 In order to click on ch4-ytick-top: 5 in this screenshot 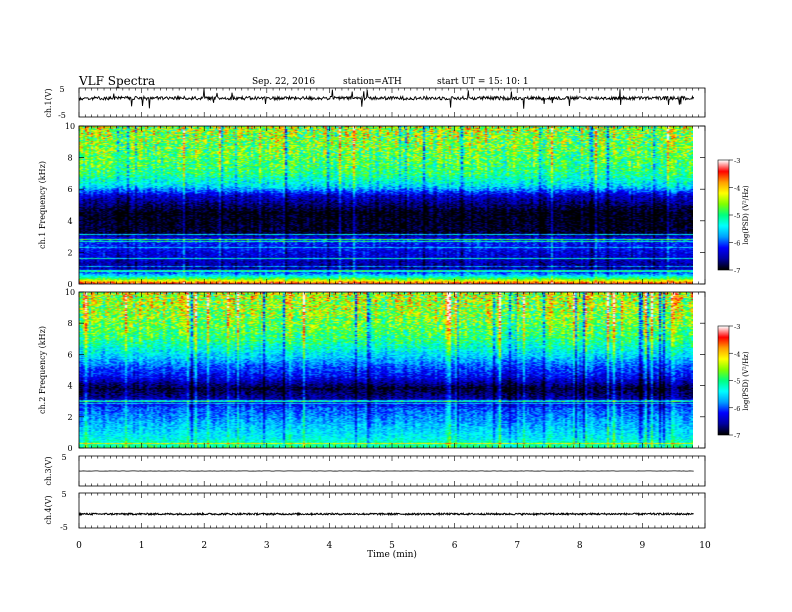, I will do `click(63, 494)`.